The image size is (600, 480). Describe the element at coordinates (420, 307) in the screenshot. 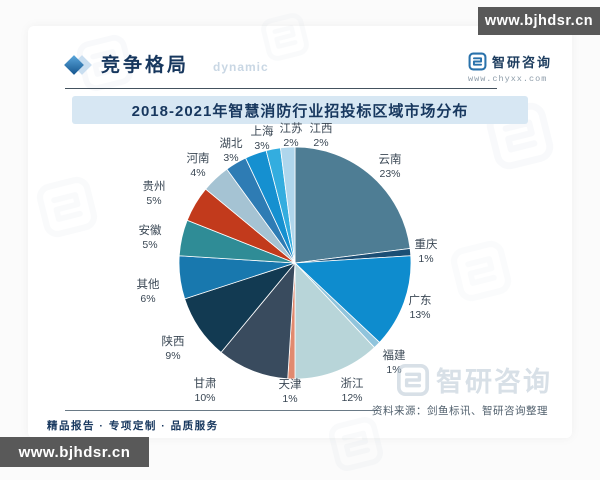

I see `pie-label-广东: 广东 13%` at that location.